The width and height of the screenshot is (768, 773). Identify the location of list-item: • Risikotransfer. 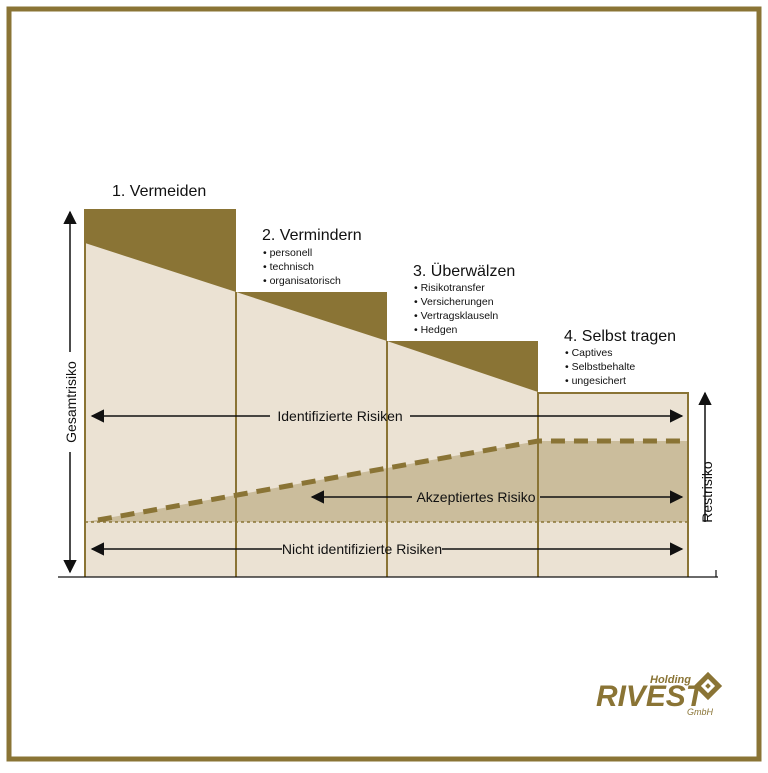
(449, 288).